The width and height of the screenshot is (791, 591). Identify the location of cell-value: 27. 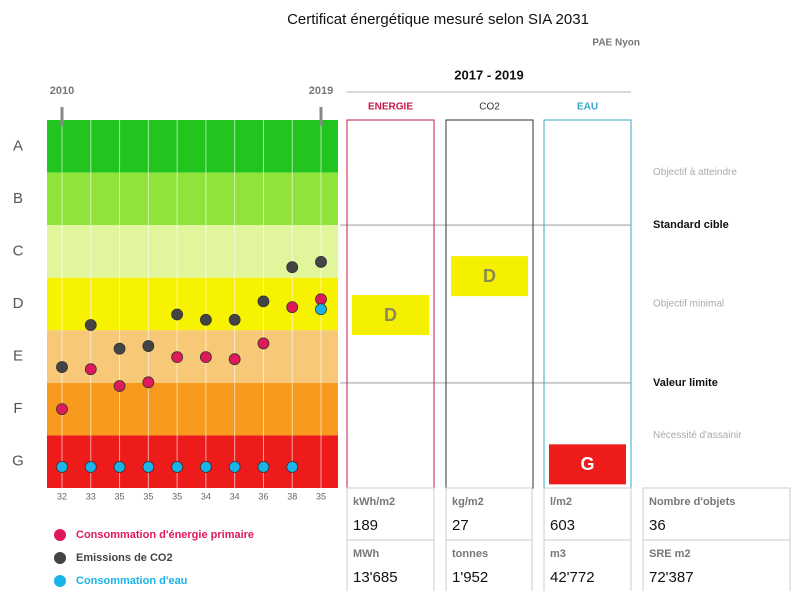
(460, 525).